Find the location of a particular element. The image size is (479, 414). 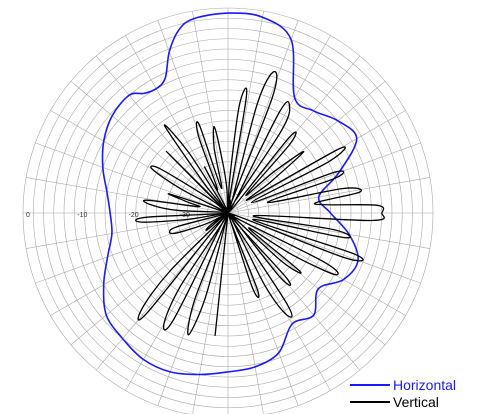

radial-tick-label: -20 is located at coordinates (134, 215).